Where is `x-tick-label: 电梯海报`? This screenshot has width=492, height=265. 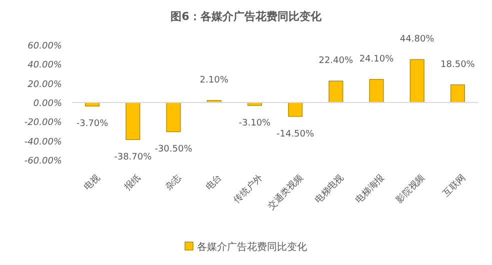 x-tick-label: 电梯海报 is located at coordinates (370, 189).